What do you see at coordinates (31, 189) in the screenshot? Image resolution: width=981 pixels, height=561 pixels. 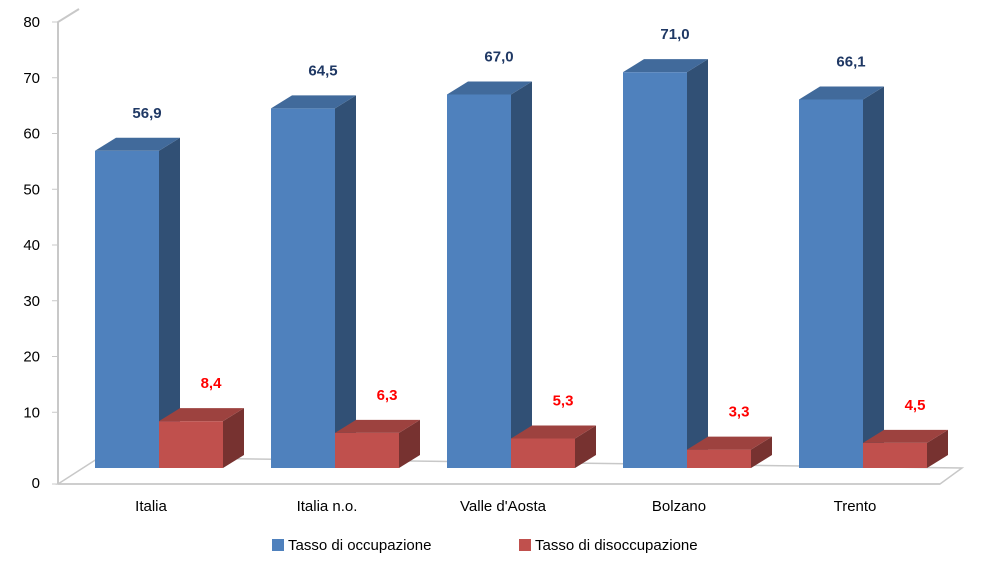 I see `y-tick-label: 50` at bounding box center [31, 189].